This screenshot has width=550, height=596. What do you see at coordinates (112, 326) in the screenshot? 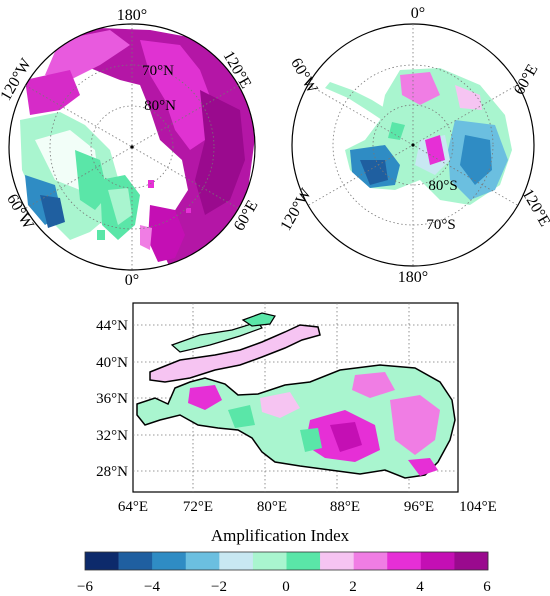
I see `tibet-lat-label-44: 44°N` at bounding box center [112, 326].